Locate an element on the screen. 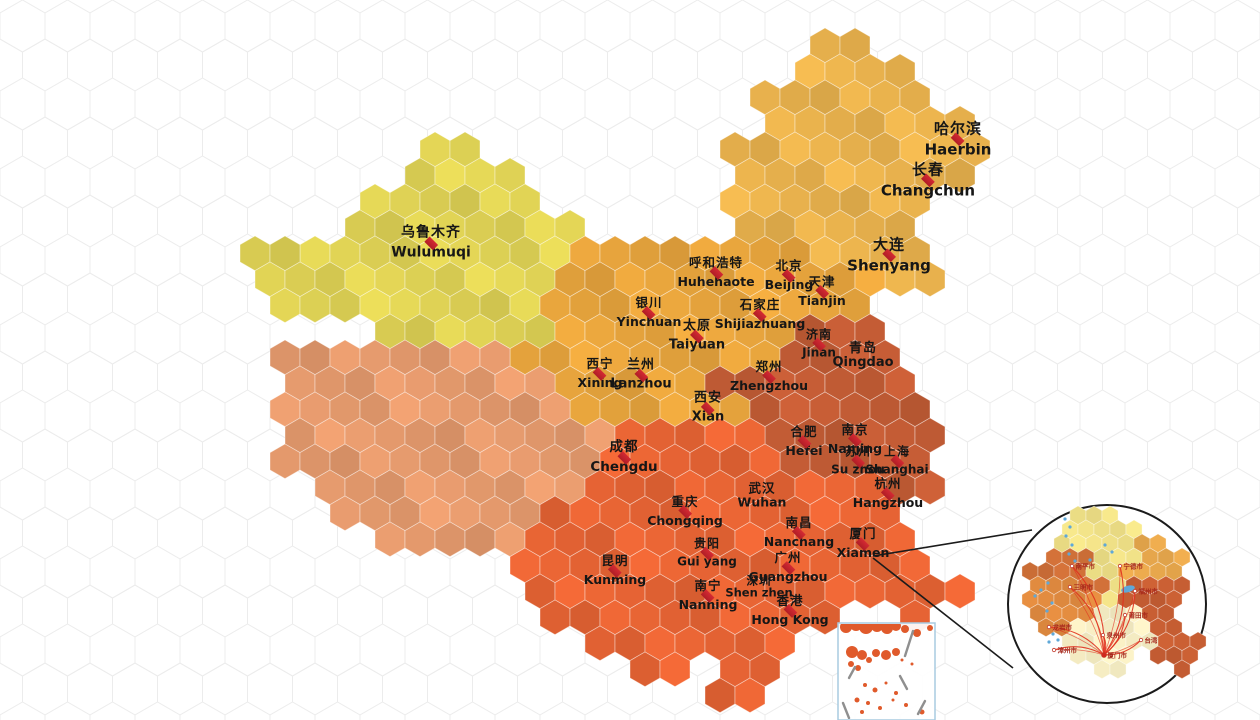 The height and width of the screenshot is (720, 1260). city-name-en: Shen zhen is located at coordinates (759, 593).